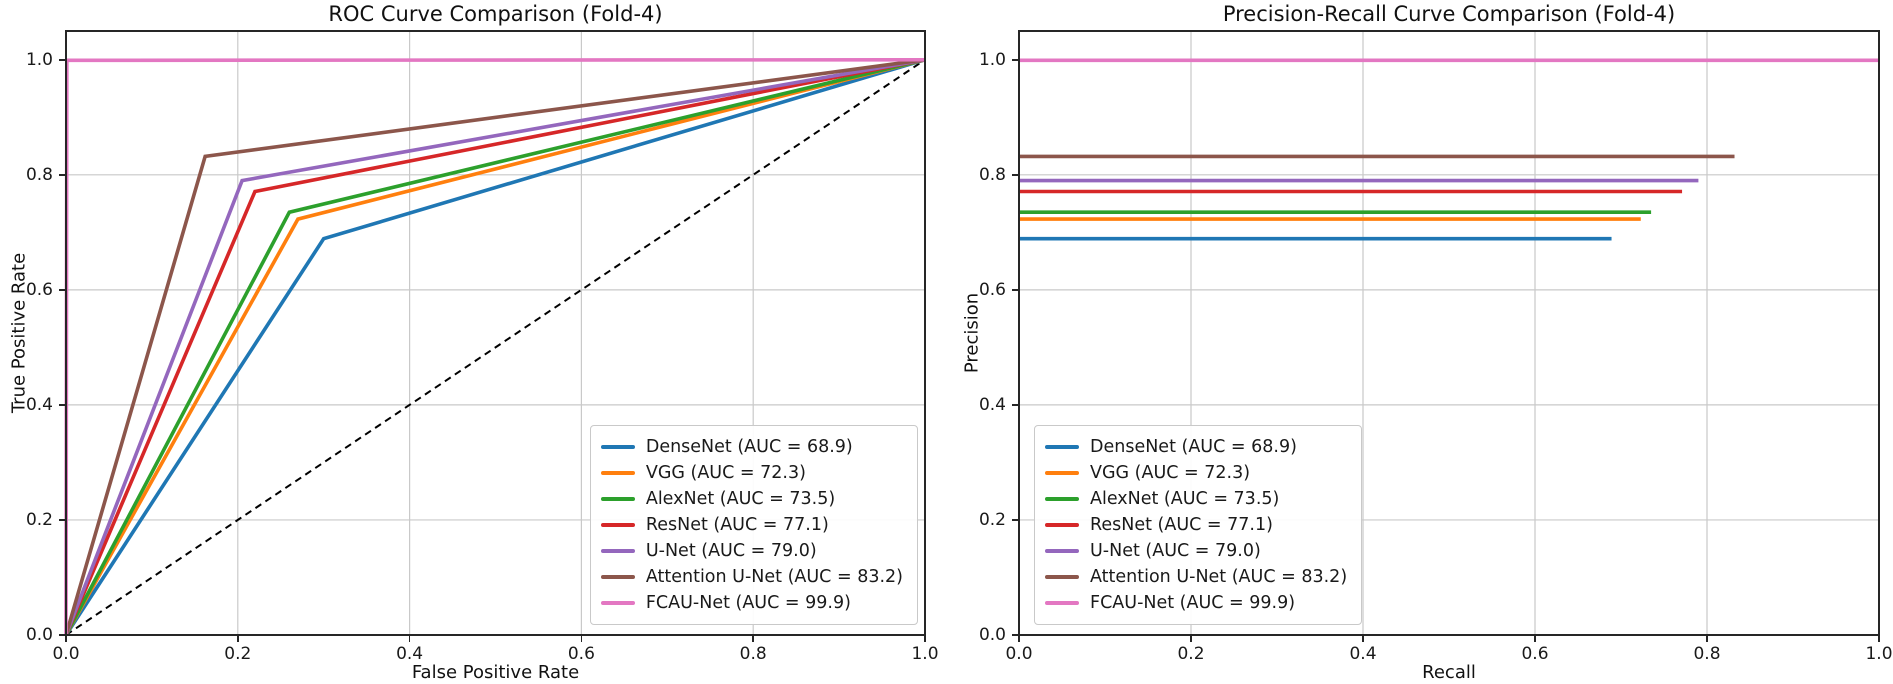 Image resolution: width=1893 pixels, height=684 pixels. Describe the element at coordinates (992, 635) in the screenshot. I see `y-tick-label: 0.0` at that location.